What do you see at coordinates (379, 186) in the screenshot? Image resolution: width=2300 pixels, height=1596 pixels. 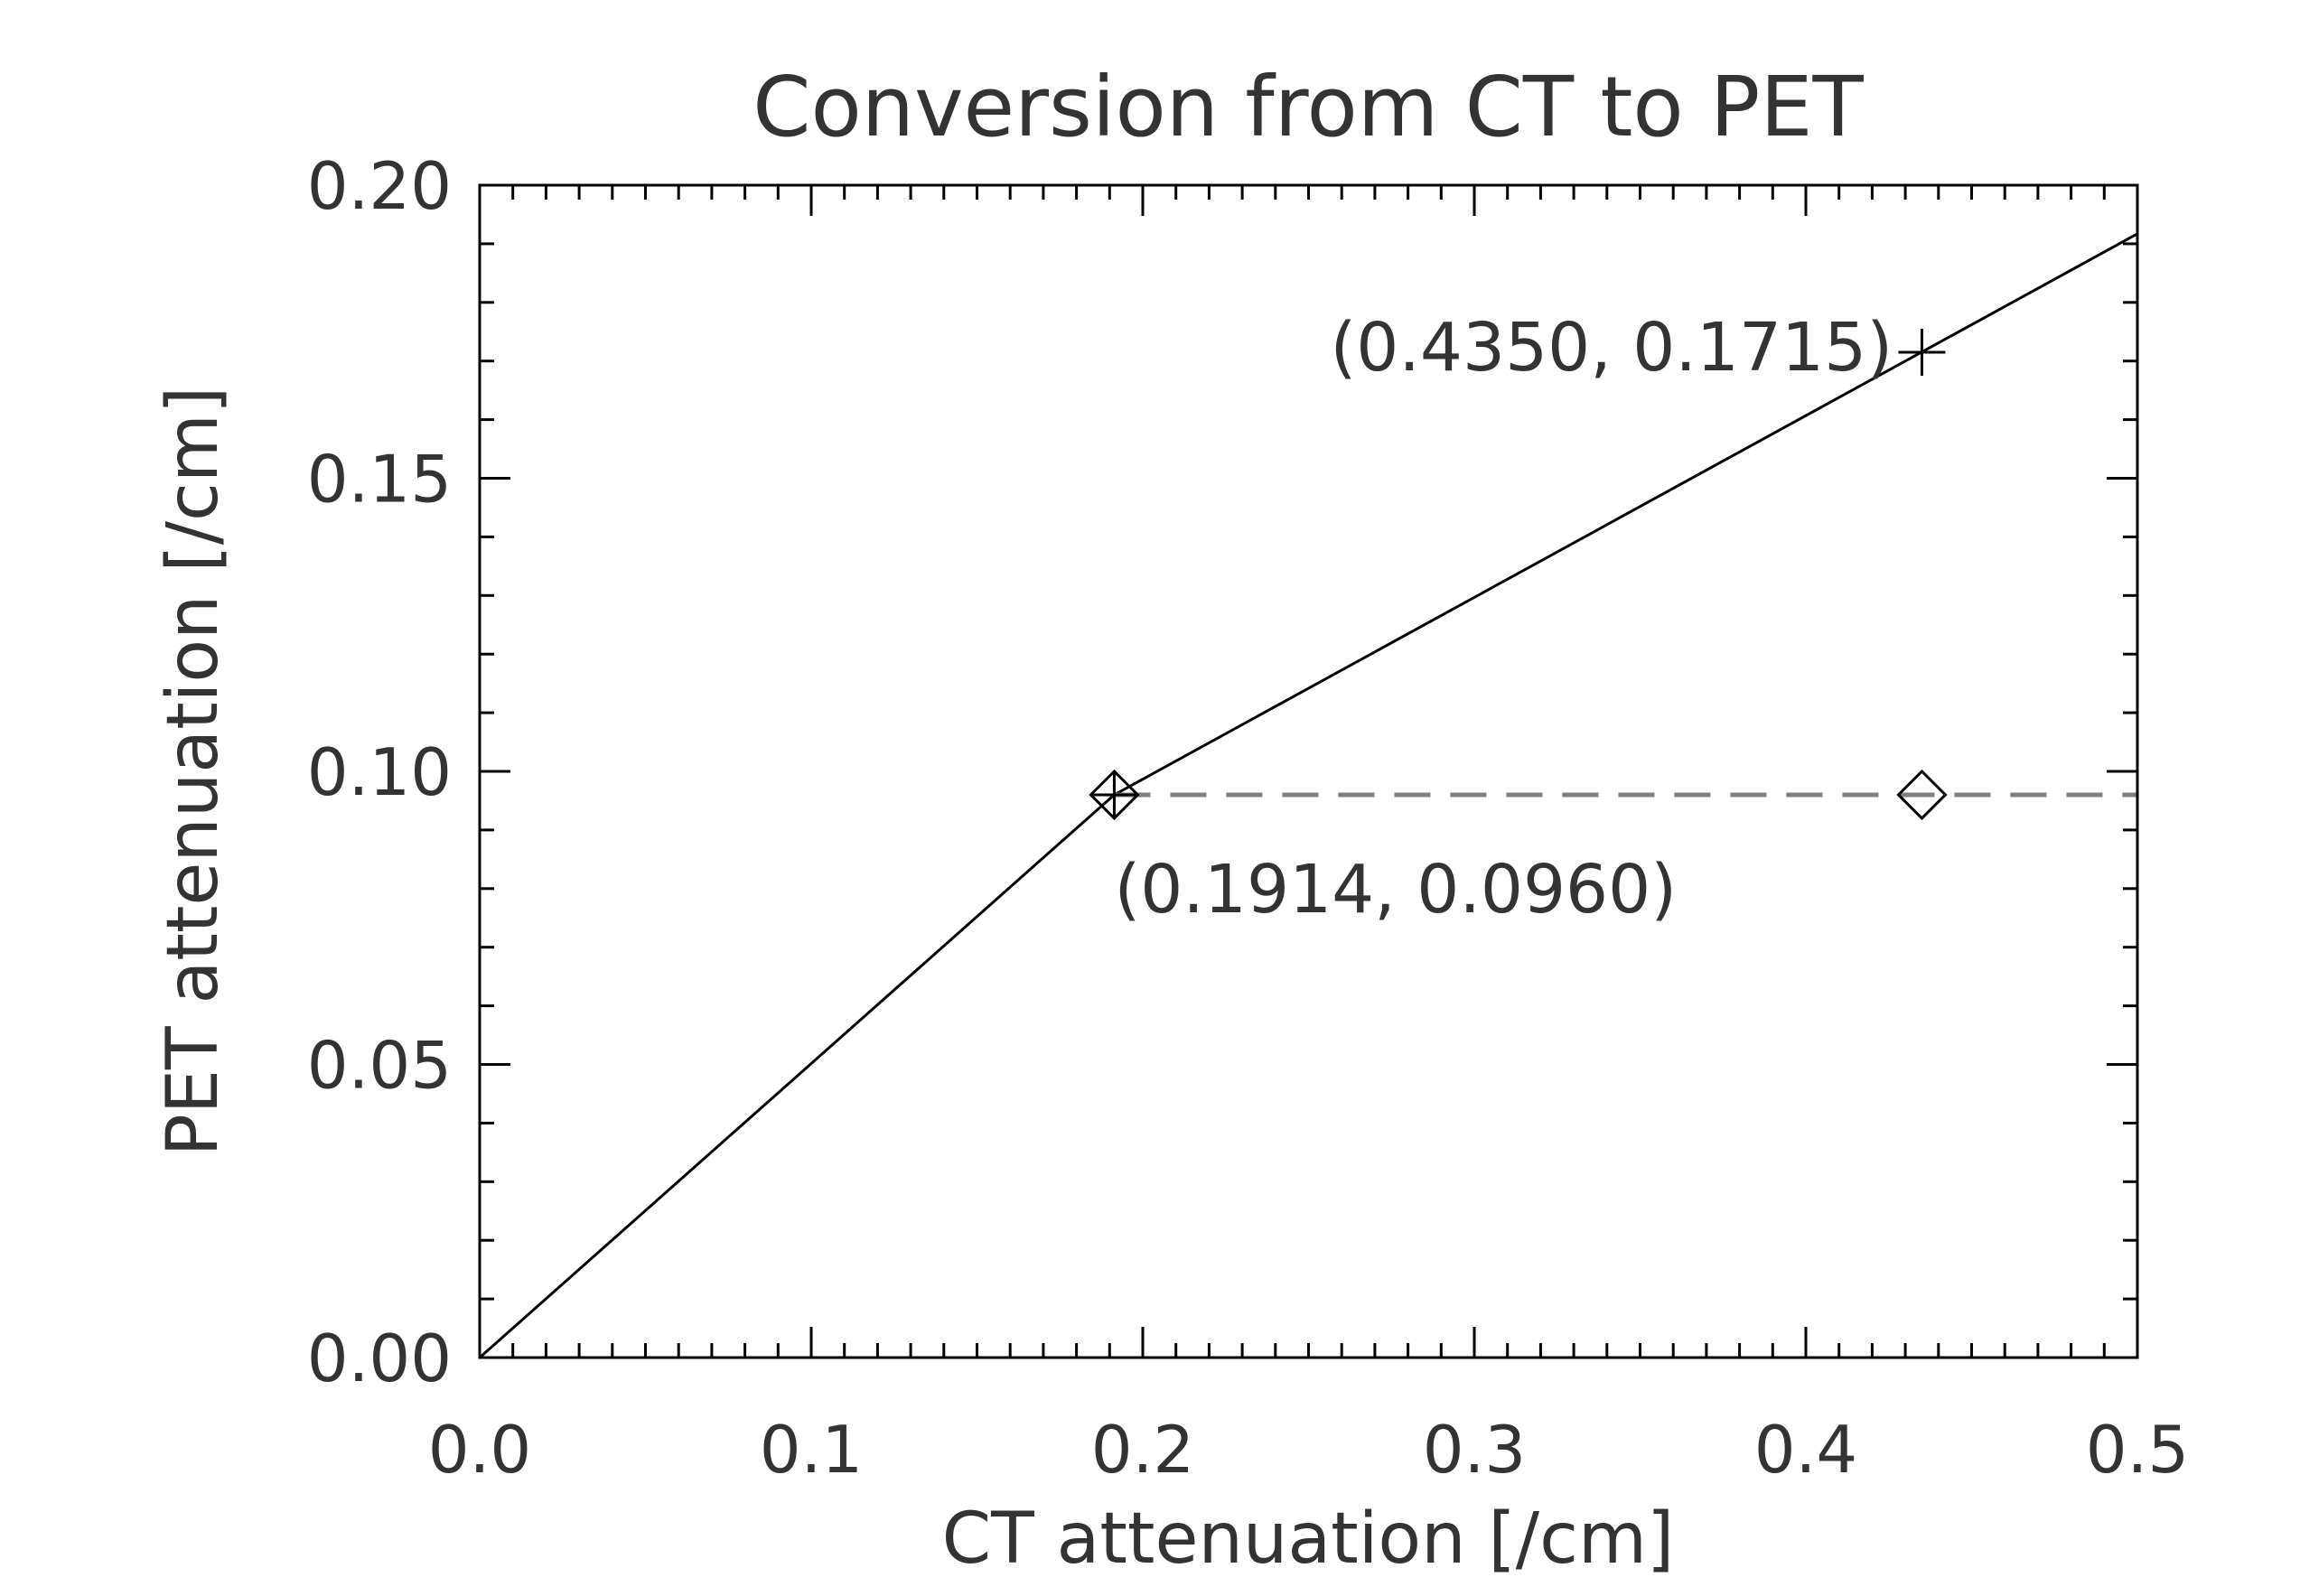 I see `y-tick-label: 0.20` at bounding box center [379, 186].